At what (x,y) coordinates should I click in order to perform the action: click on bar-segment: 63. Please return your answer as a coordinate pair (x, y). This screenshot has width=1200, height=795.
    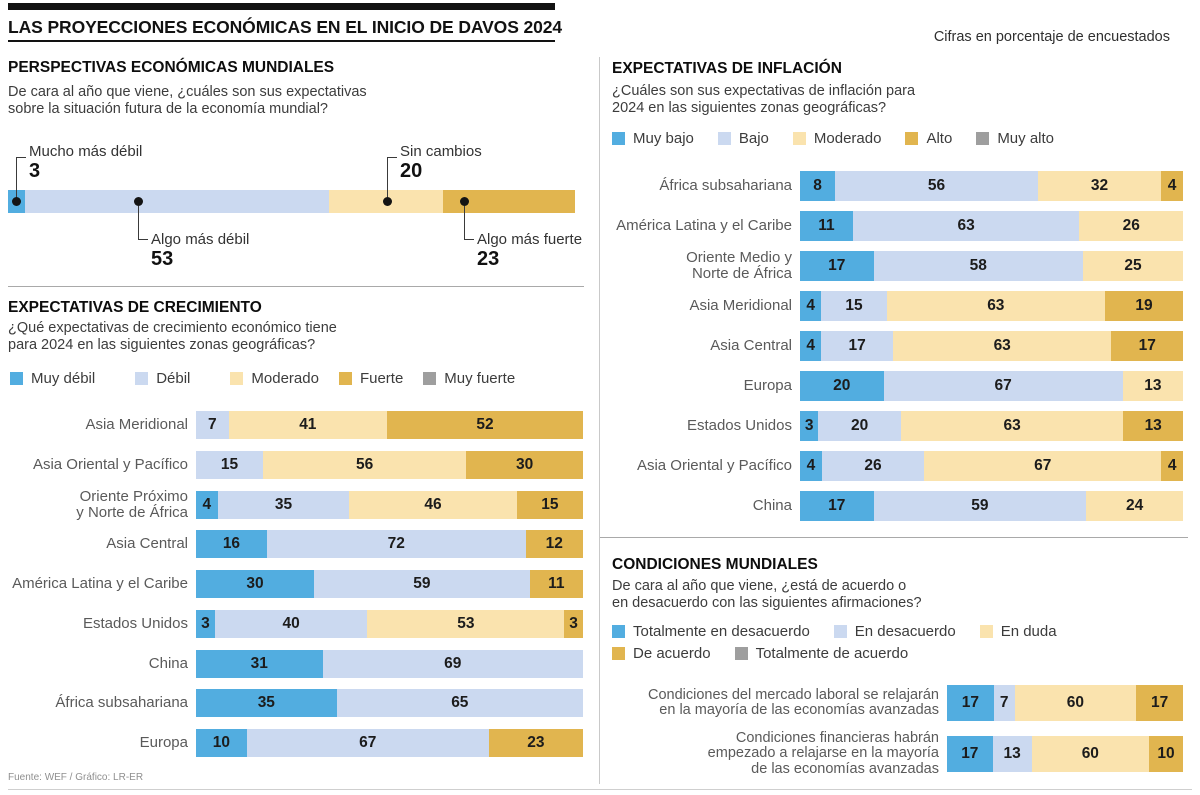
    Looking at the image, I should click on (1002, 346).